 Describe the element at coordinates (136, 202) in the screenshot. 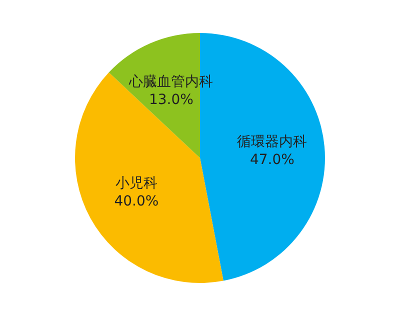

I see `data-label: 40.0%` at that location.